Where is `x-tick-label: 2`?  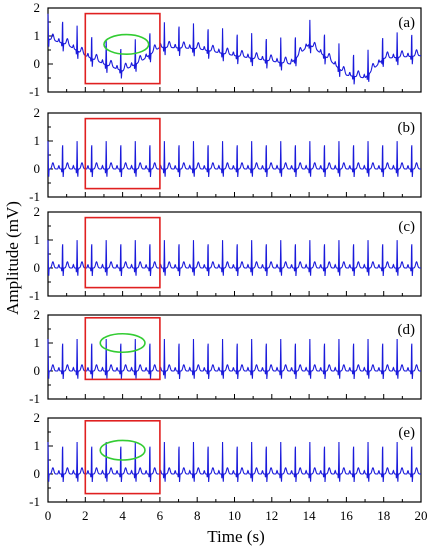
x-tick-label: 2 is located at coordinates (85, 515).